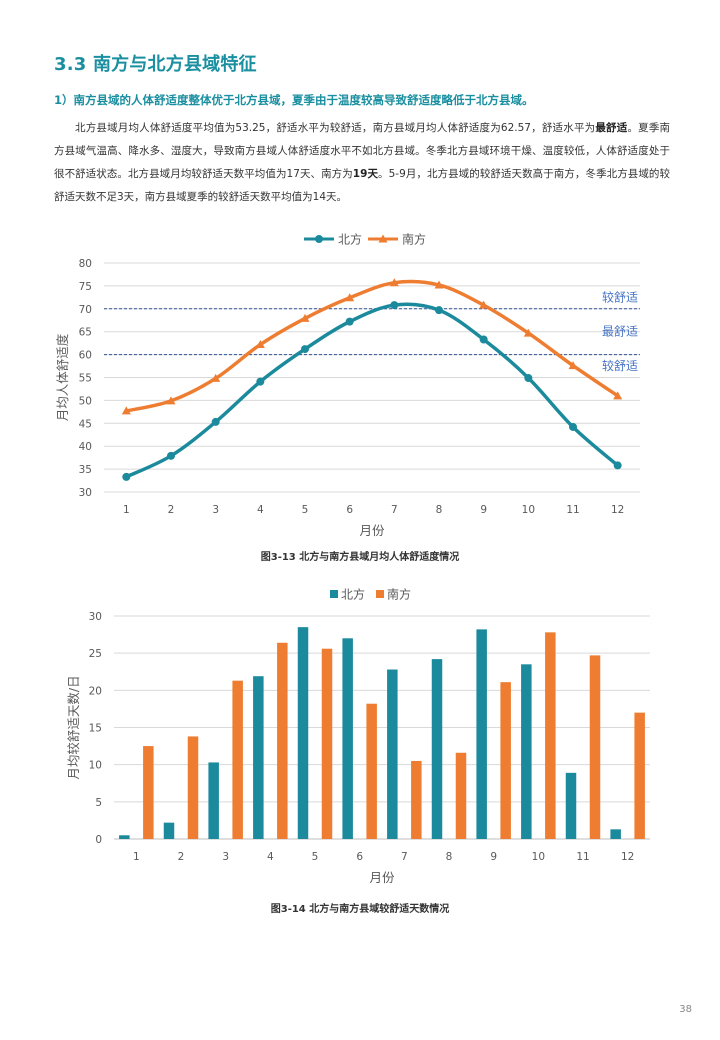 This screenshot has width=720, height=1040. I want to click on comfort-band-label: 较舒适, so click(620, 365).